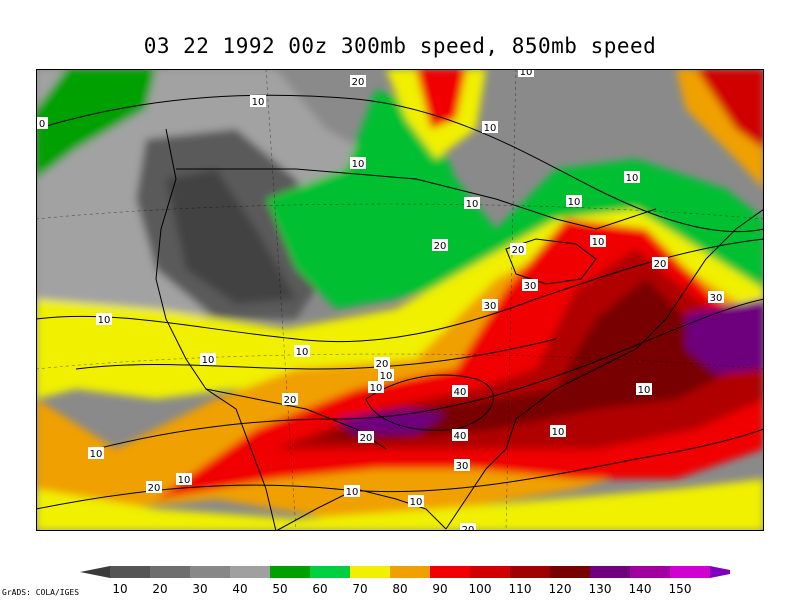  Describe the element at coordinates (480, 589) in the screenshot. I see `colorbar-label: 100` at that location.